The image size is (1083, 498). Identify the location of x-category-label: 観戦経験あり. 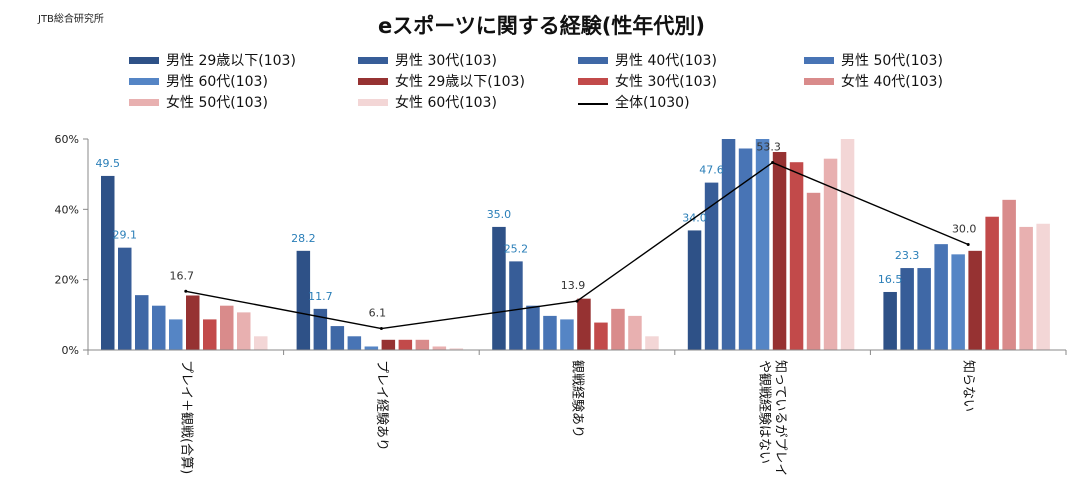
(577, 399).